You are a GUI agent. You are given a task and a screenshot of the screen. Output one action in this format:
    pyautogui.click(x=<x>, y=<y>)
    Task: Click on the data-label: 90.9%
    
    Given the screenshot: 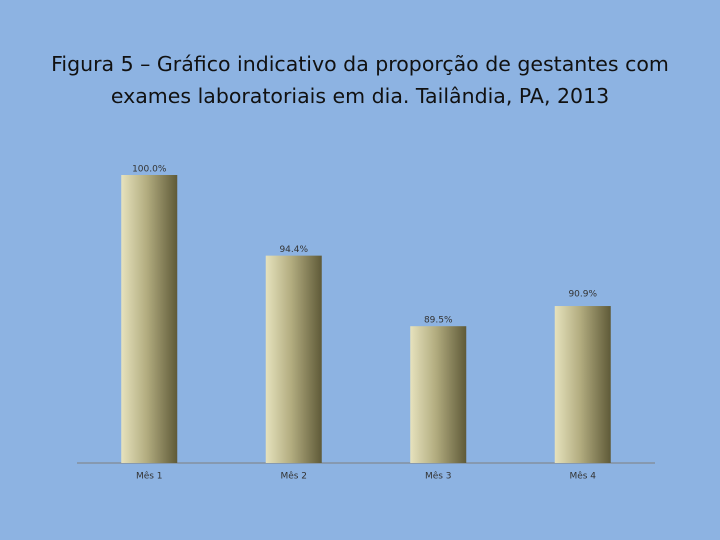 What is the action you would take?
    pyautogui.click(x=582, y=295)
    